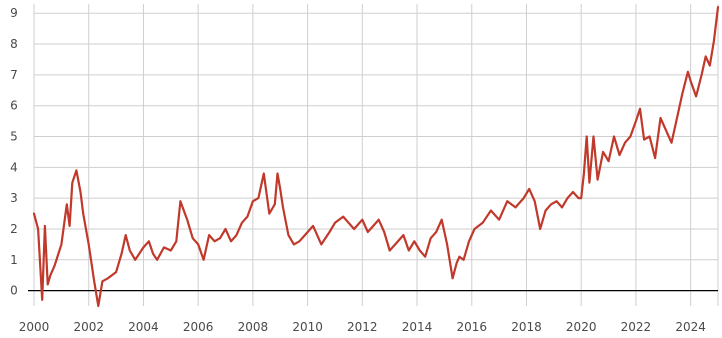 This screenshot has width=722, height=338. What do you see at coordinates (14, 106) in the screenshot?
I see `y-tick-label-6: 6` at bounding box center [14, 106].